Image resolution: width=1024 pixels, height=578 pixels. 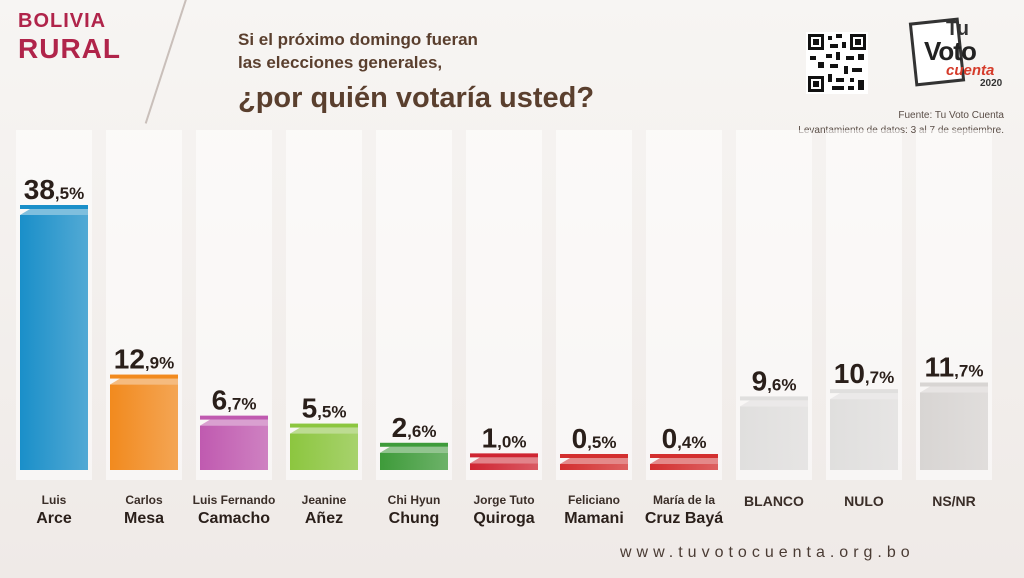 What do you see at coordinates (970, 70) in the screenshot?
I see `logo-text-cuenta: cuenta` at bounding box center [970, 70].